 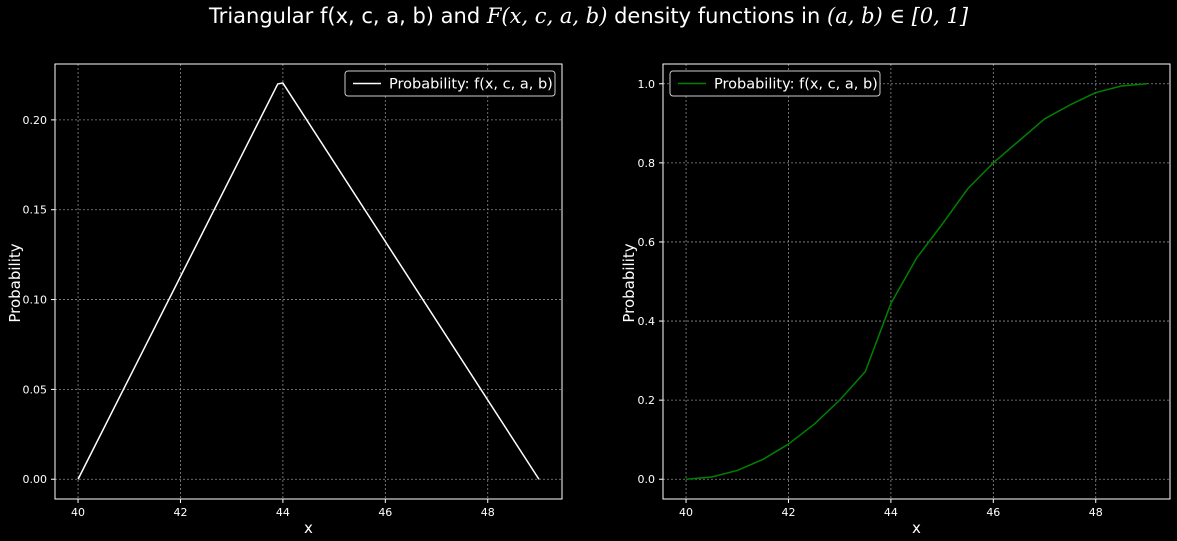 What do you see at coordinates (647, 163) in the screenshot?
I see `panel2-ytick-label: 0.8` at bounding box center [647, 163].